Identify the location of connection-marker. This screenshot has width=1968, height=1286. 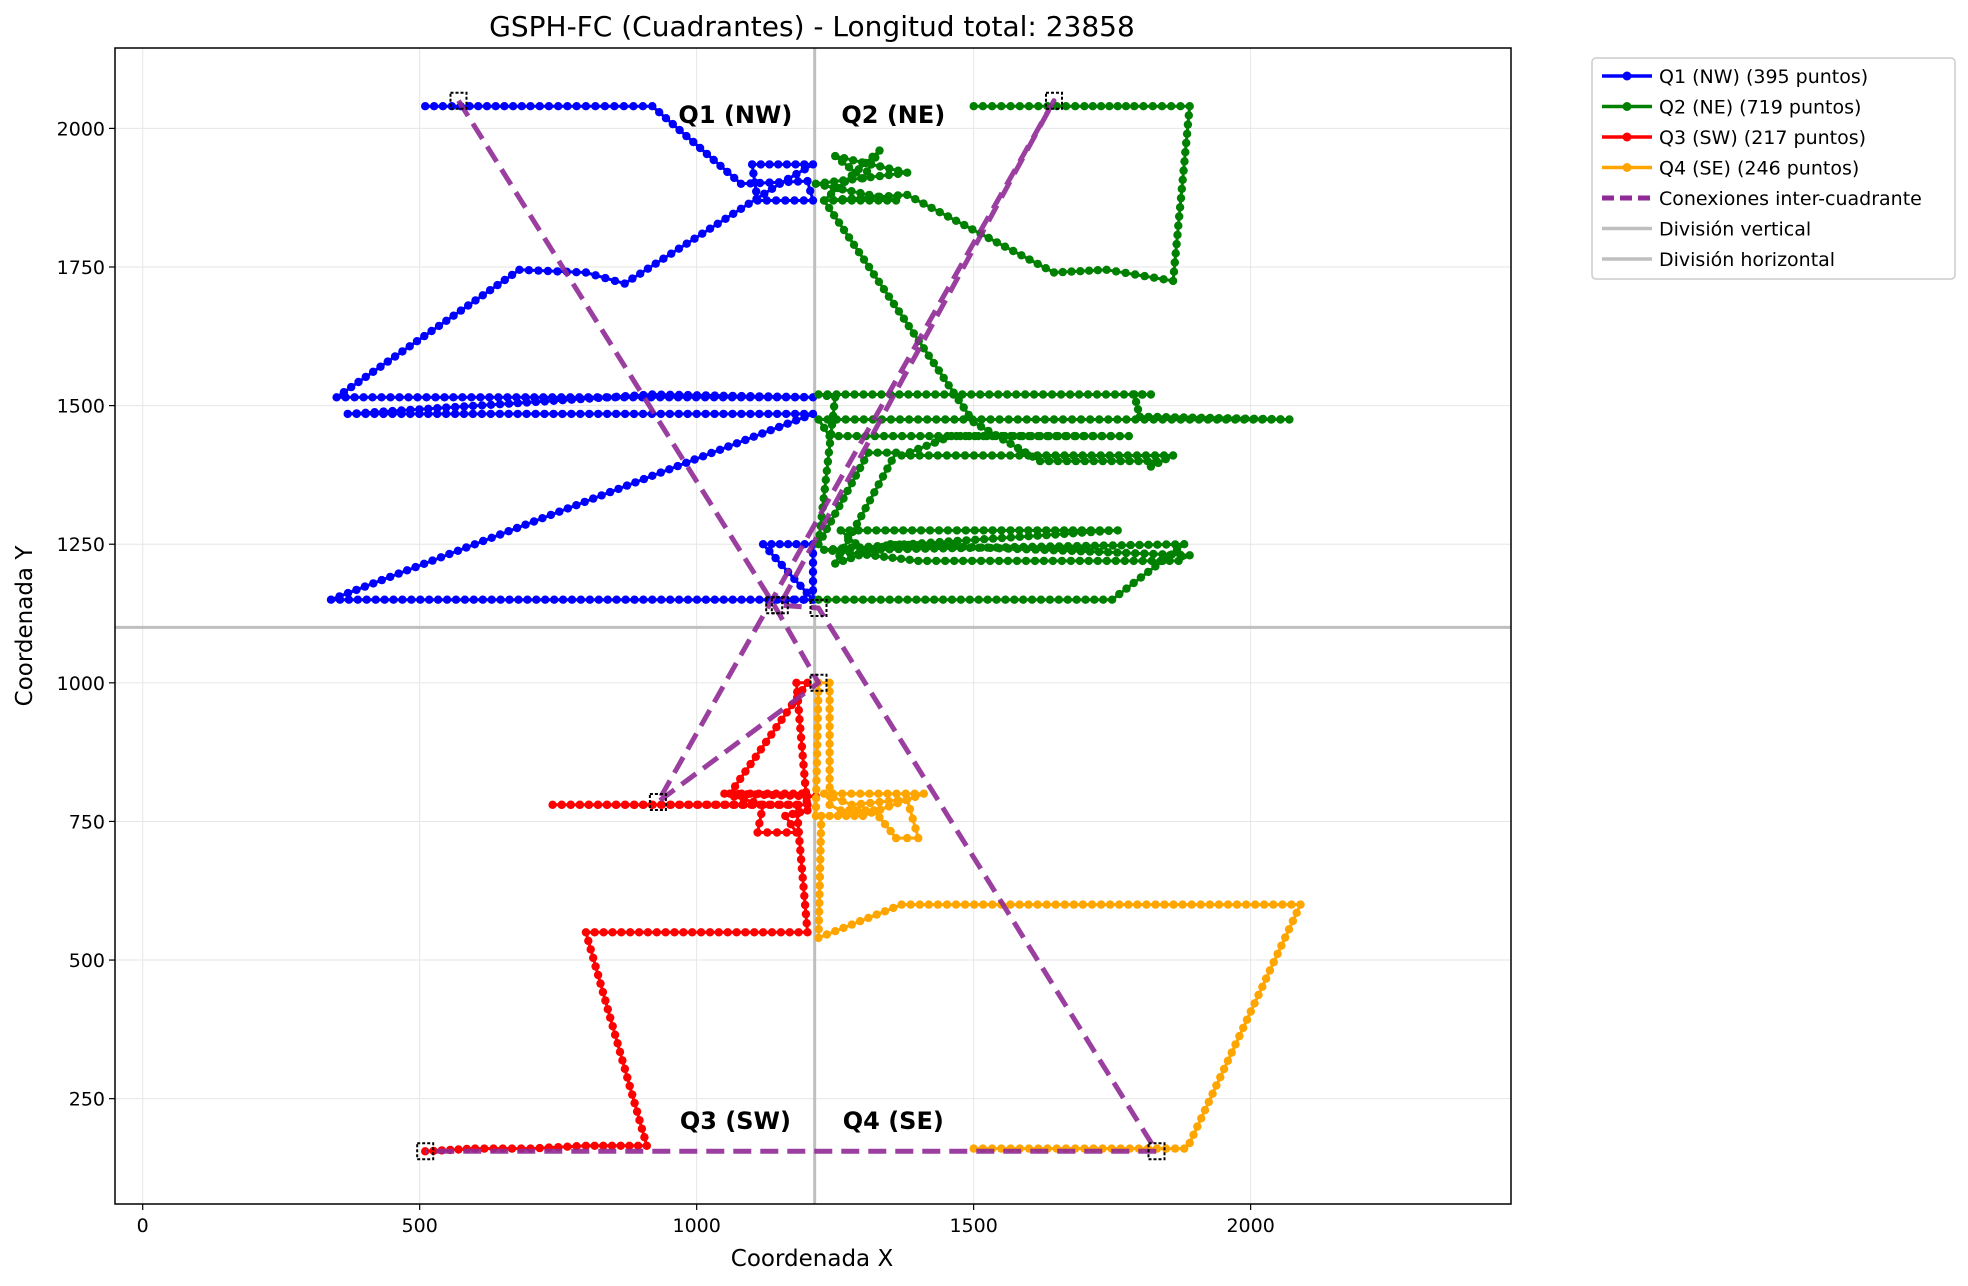
(779, 605).